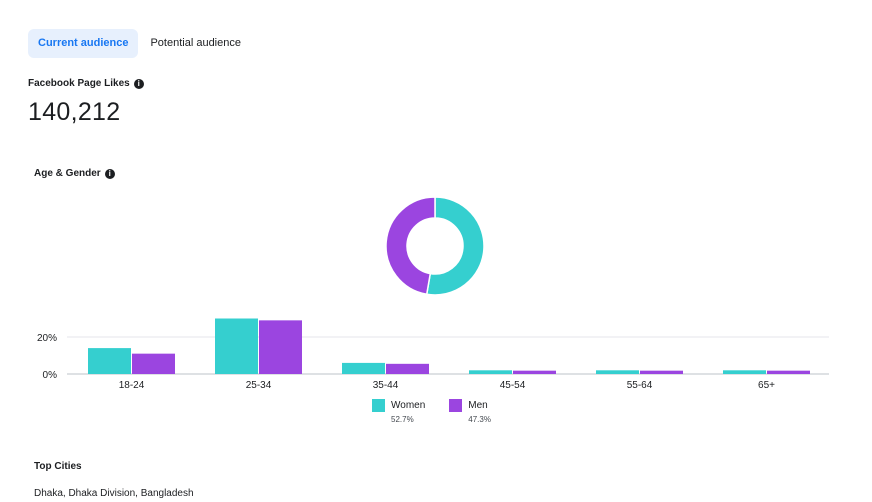 The image size is (872, 502). I want to click on tab-current-audience: Current audience, so click(83, 43).